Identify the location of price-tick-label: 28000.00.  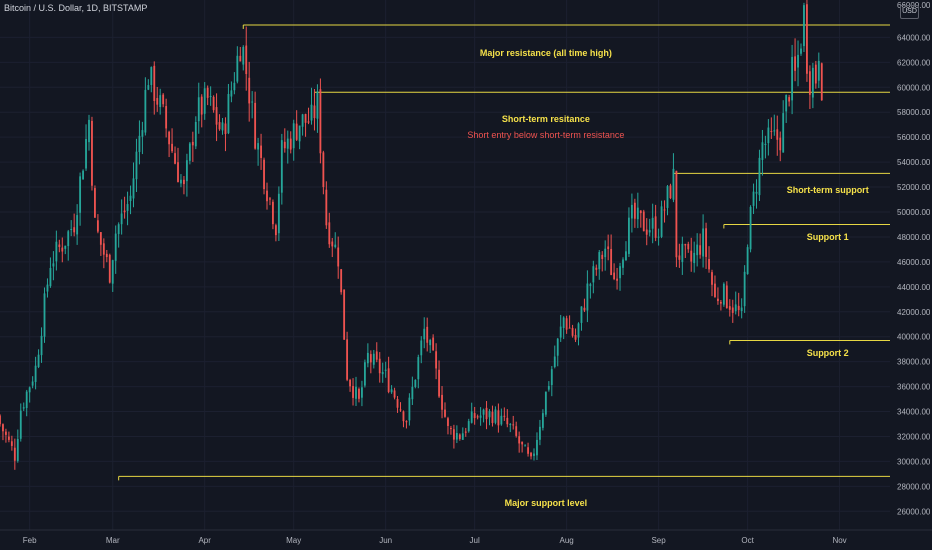
(914, 486).